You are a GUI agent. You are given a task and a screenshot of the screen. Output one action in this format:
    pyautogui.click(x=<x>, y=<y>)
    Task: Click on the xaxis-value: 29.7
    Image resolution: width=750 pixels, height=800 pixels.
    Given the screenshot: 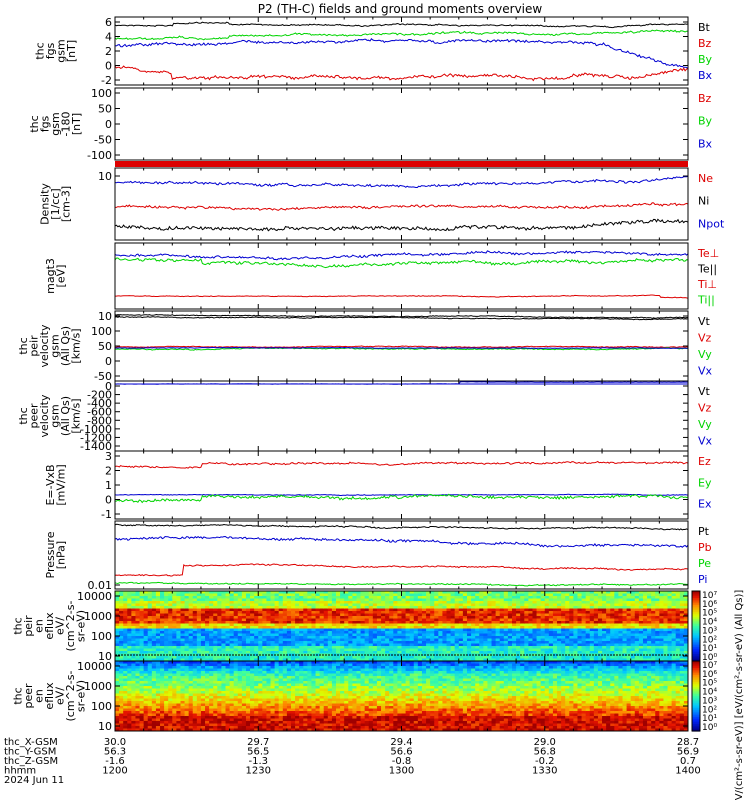 What is the action you would take?
    pyautogui.click(x=258, y=742)
    